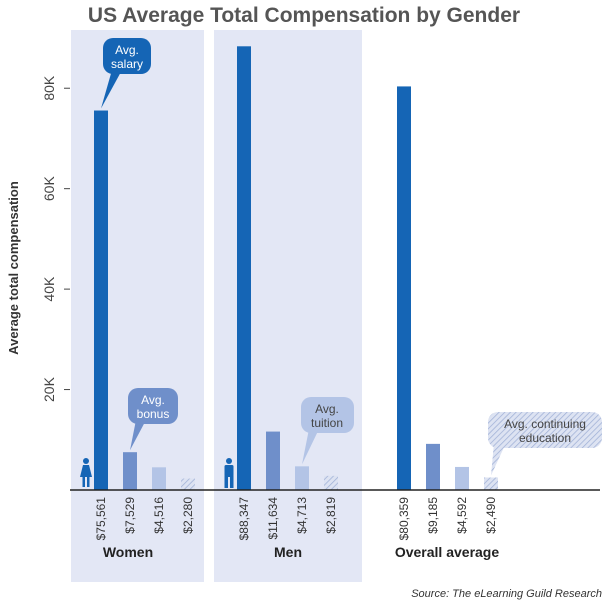  Describe the element at coordinates (327, 423) in the screenshot. I see `callout-text-2-1: tuition` at that location.